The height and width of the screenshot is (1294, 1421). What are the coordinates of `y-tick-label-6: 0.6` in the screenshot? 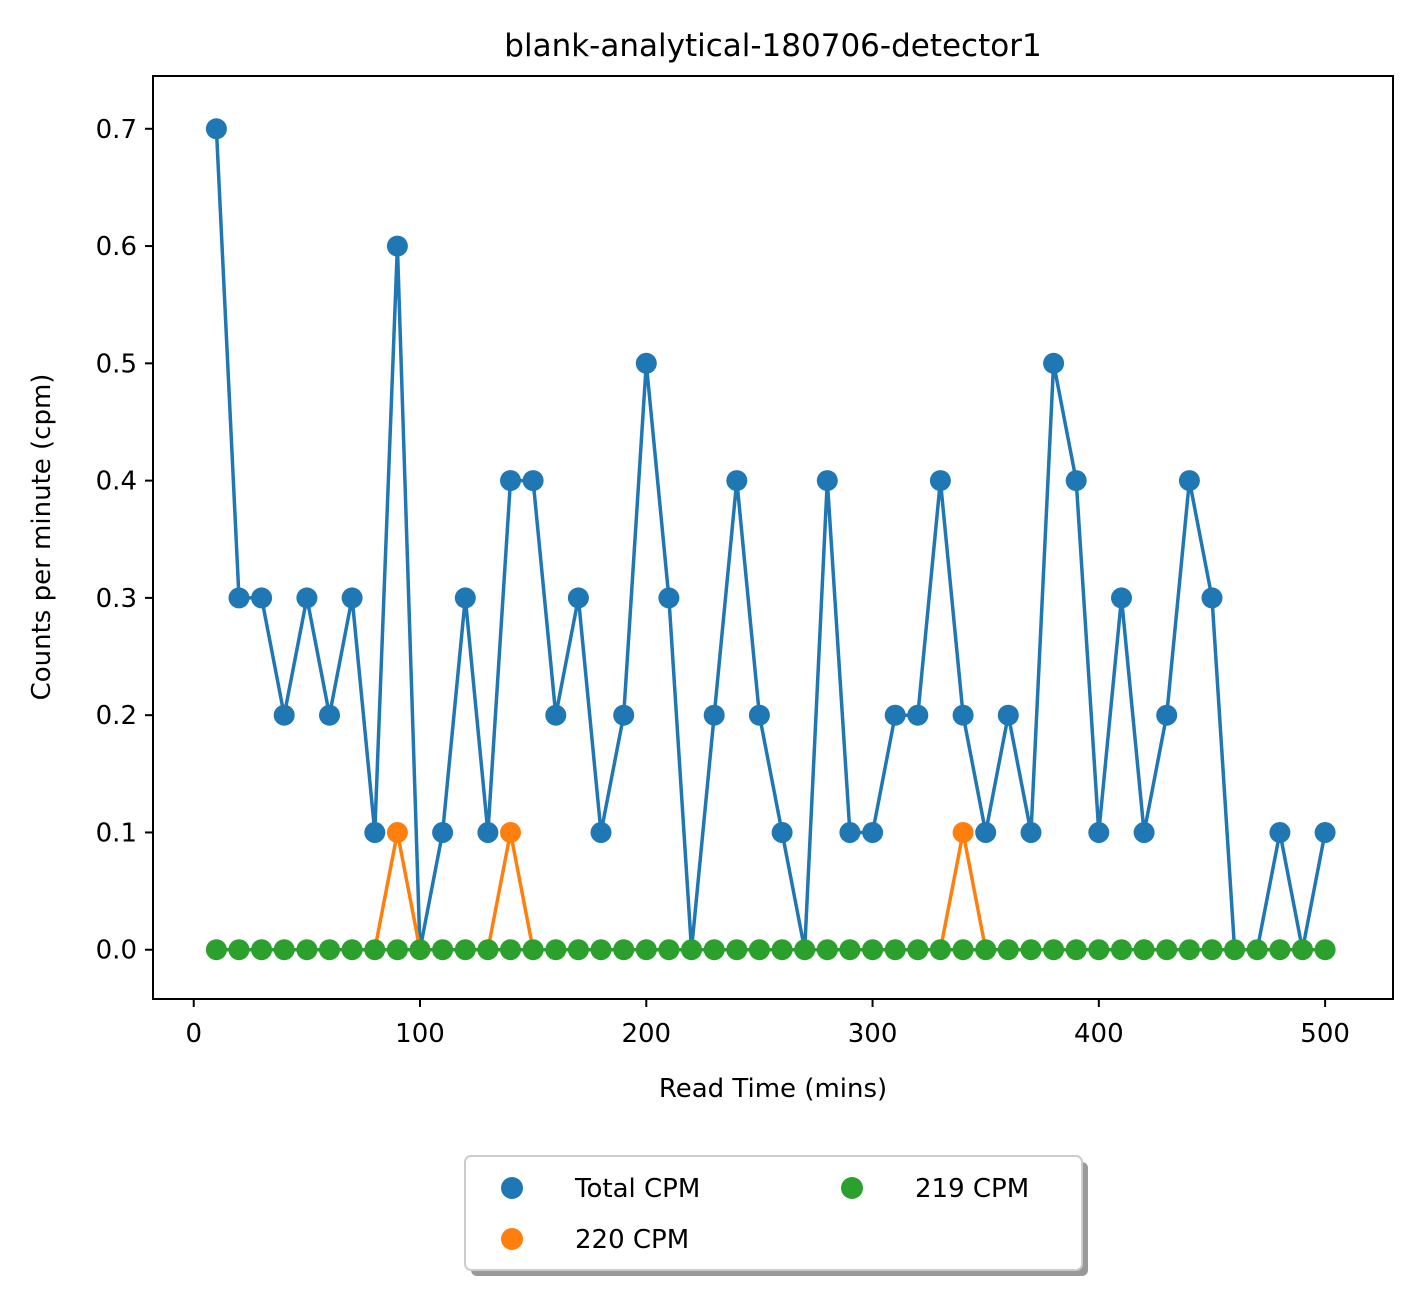 It's located at (116, 247).